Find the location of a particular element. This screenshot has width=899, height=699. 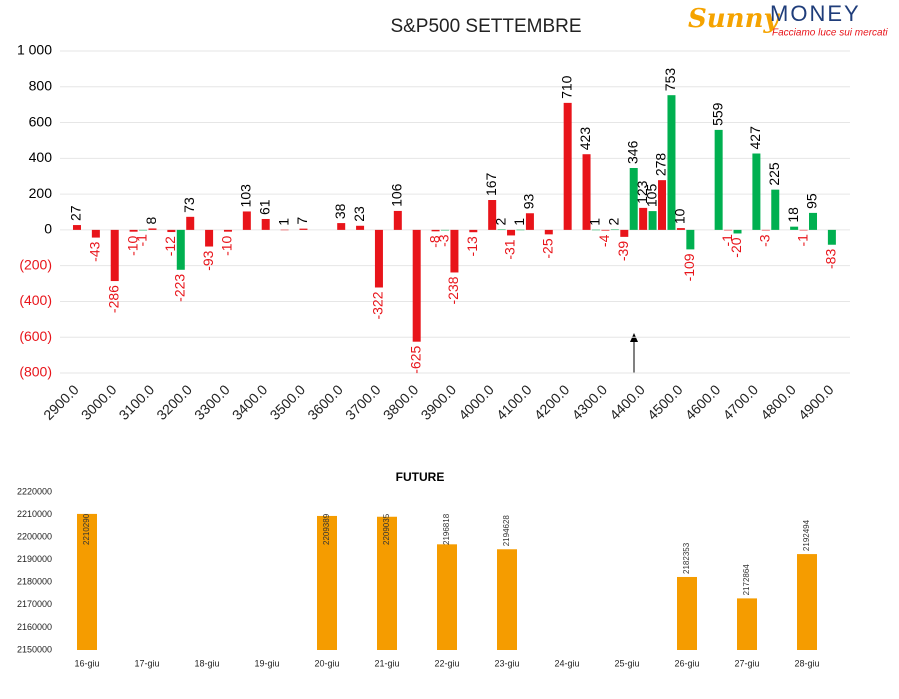

x-tick-label: 4300.0 is located at coordinates (590, 402).